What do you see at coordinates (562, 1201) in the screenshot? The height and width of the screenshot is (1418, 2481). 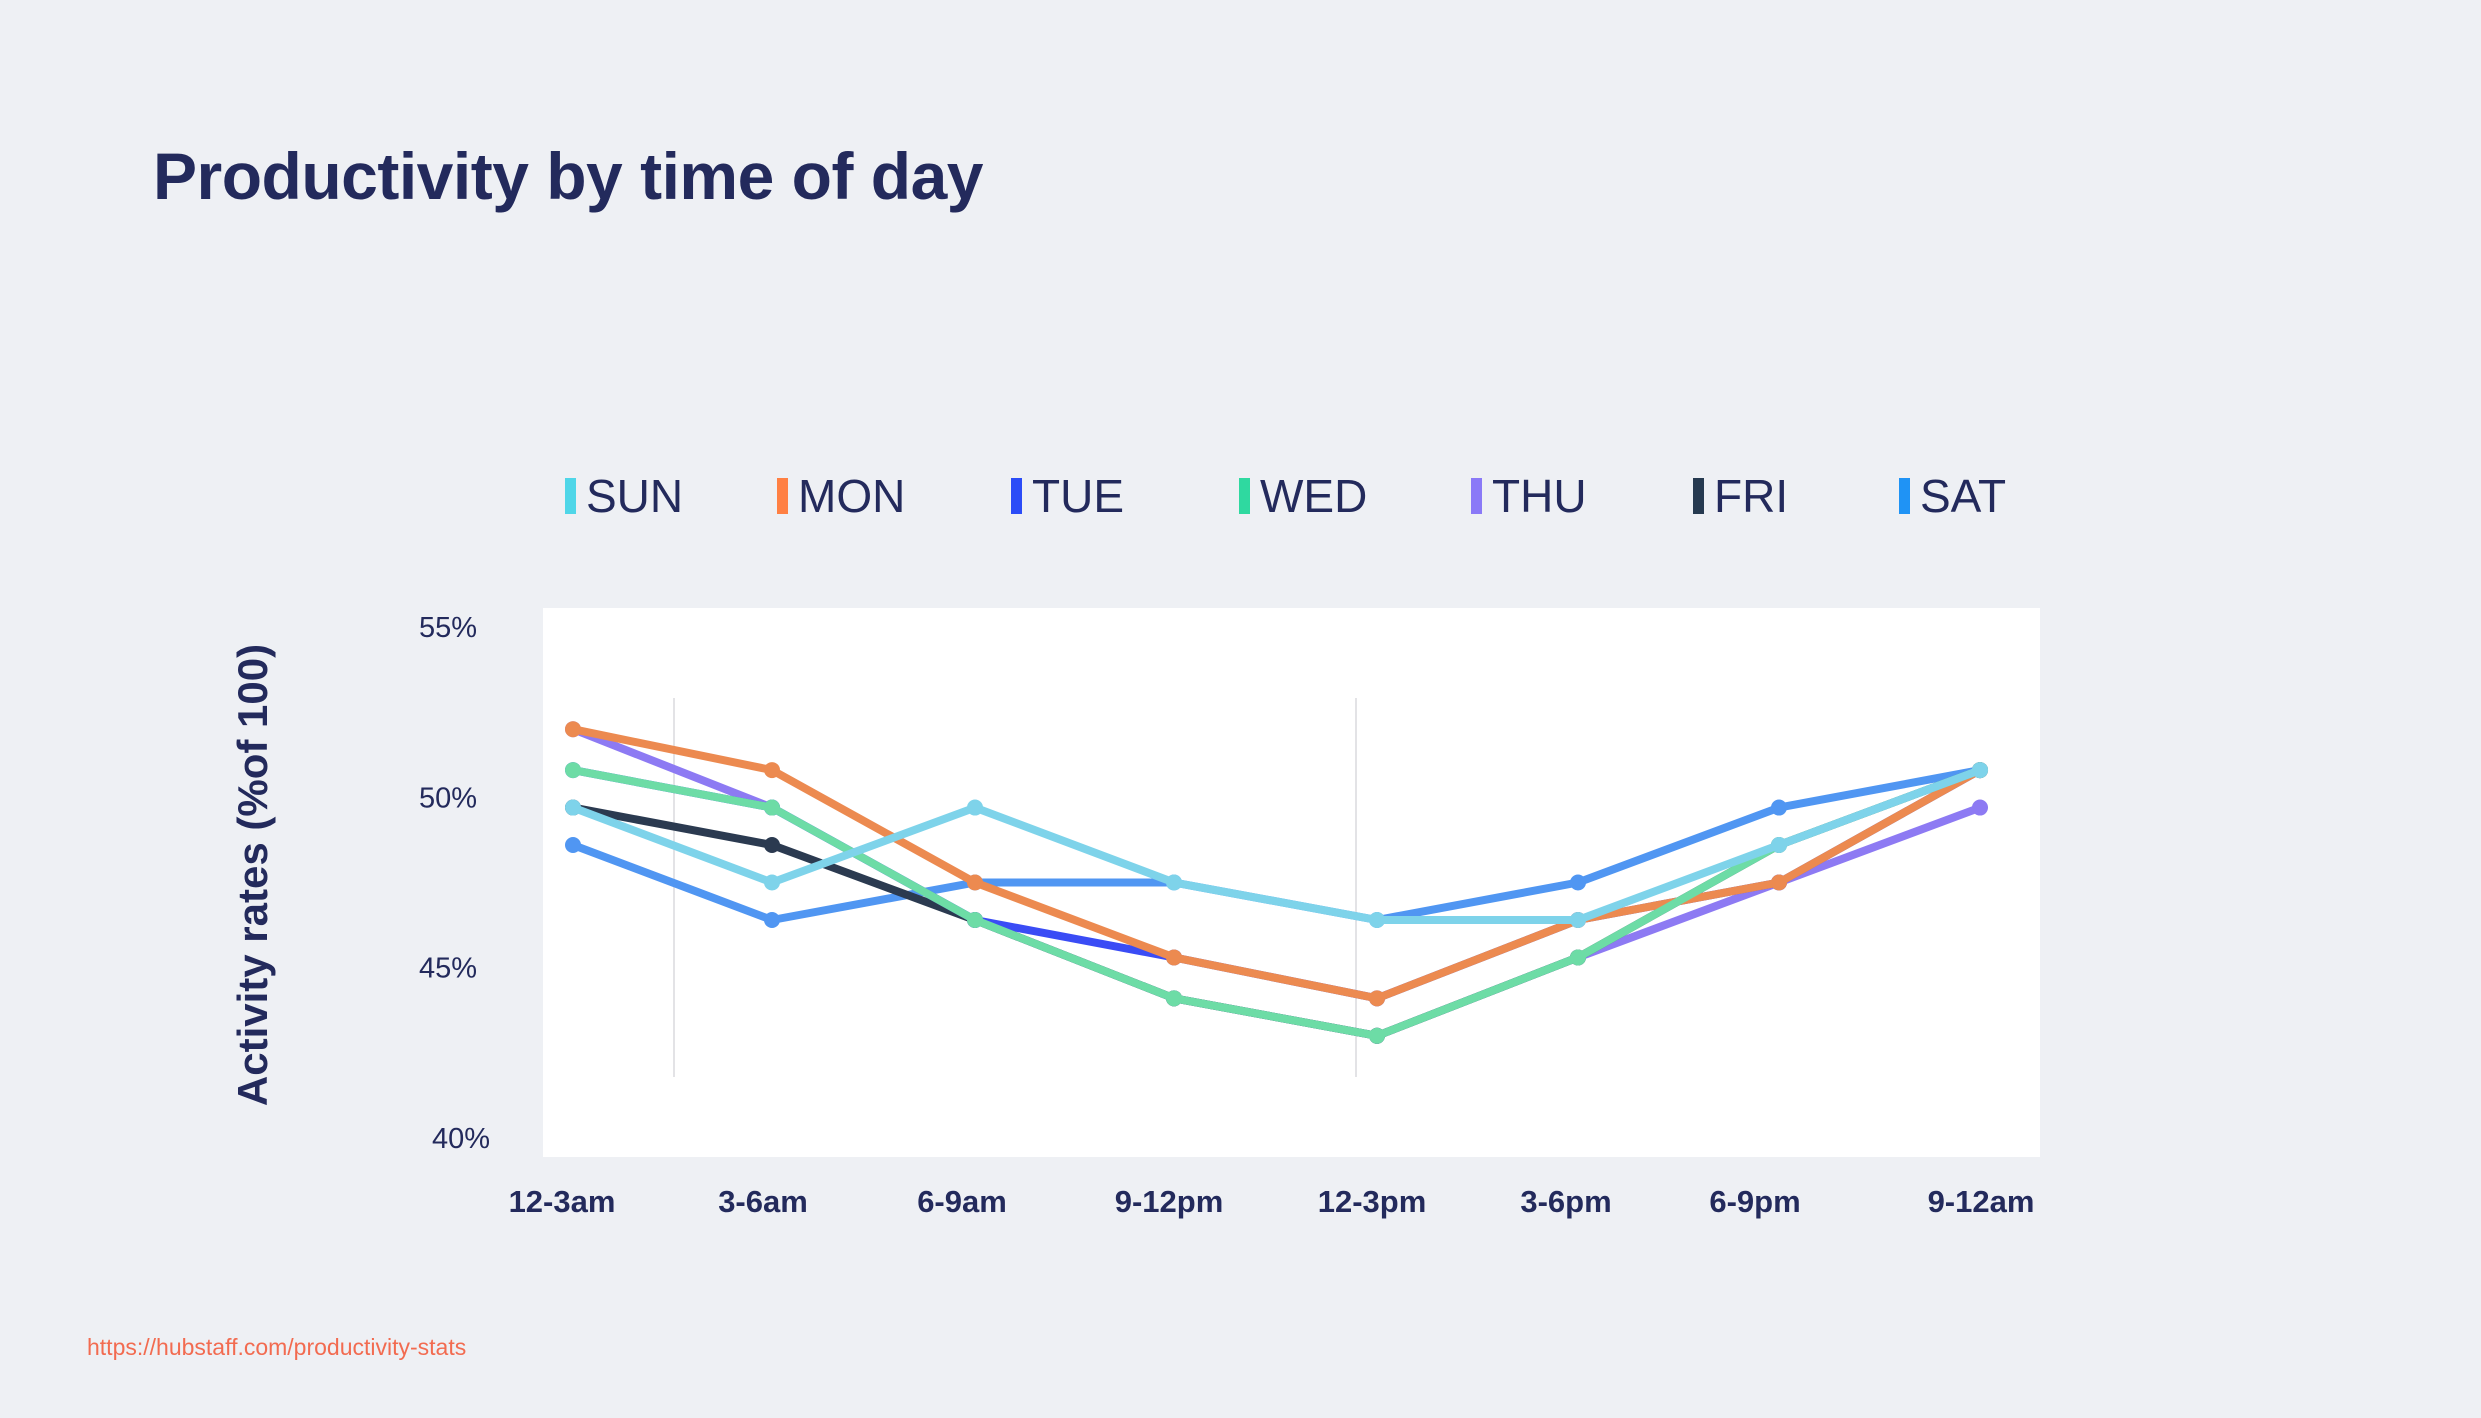 I see `x-tick-label: 12-3am` at bounding box center [562, 1201].